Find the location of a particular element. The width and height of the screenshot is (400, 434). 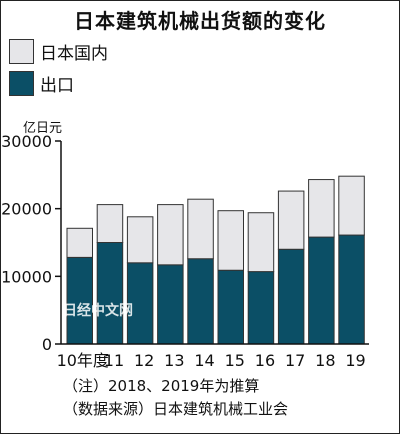

y-tick-label: 30000 is located at coordinates (26, 141).